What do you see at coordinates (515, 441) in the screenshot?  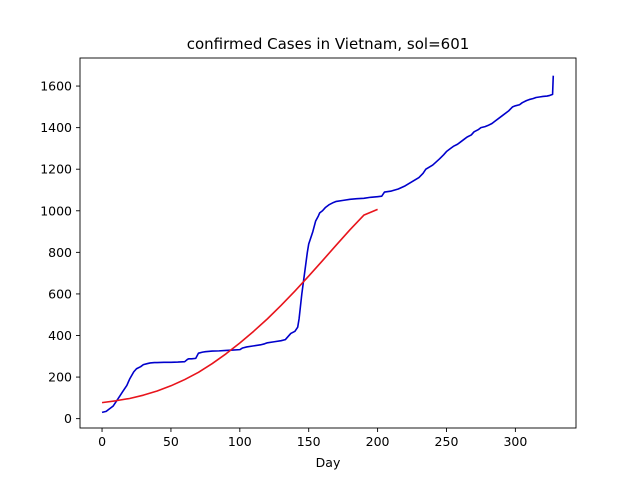 I see `x-tick-label: 300` at bounding box center [515, 441].